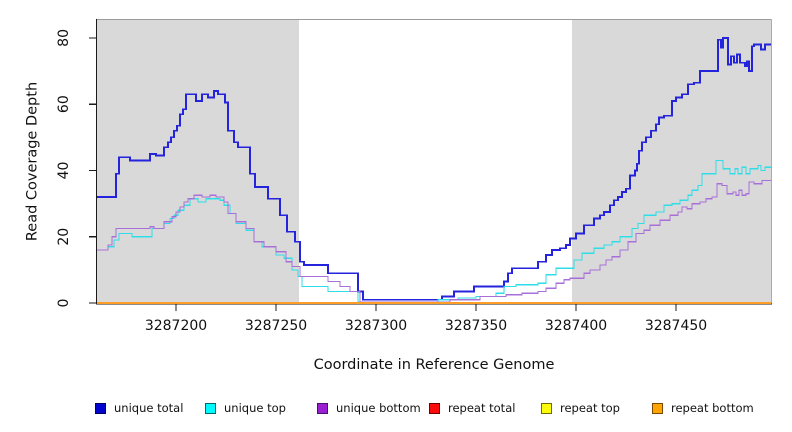 This screenshot has width=792, height=432. I want to click on legend-label-repeat-top: repeat top, so click(590, 408).